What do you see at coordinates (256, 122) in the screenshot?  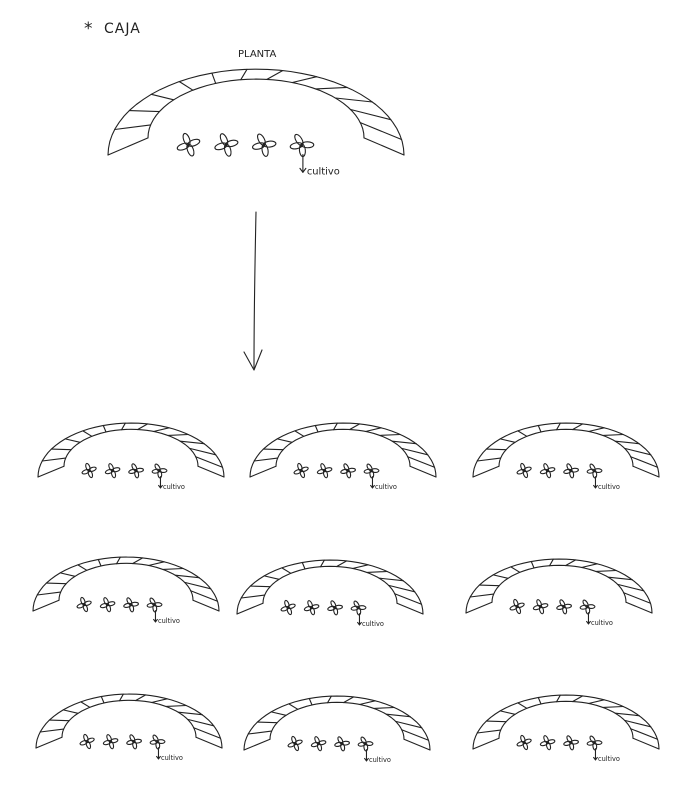 I see `main-arch: cultivo` at bounding box center [256, 122].